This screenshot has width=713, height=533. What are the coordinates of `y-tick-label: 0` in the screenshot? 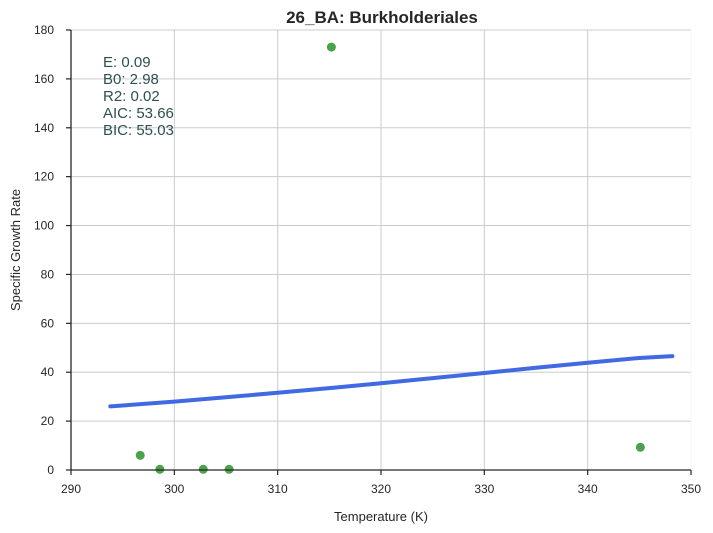 It's located at (50, 470).